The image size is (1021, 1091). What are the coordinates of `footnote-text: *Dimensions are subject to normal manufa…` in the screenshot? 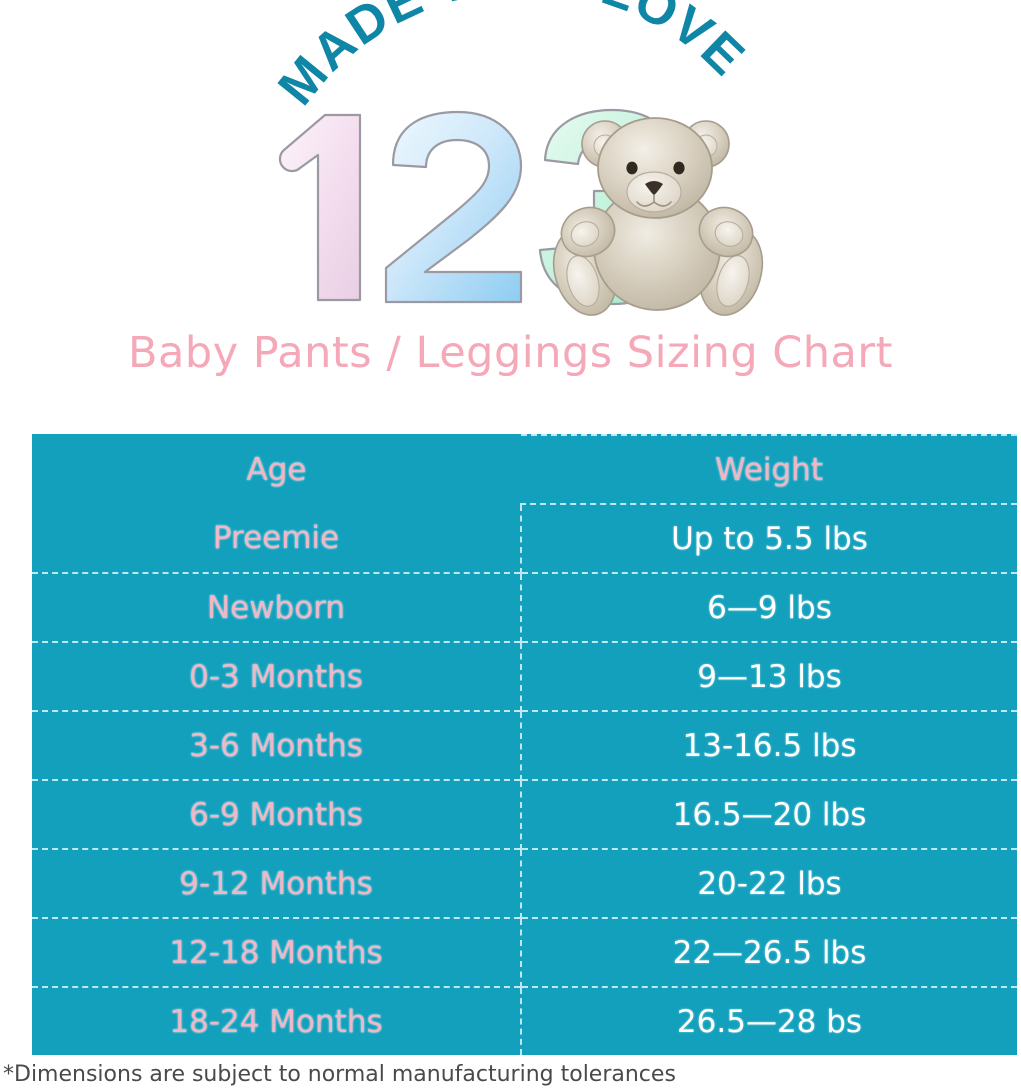 It's located at (339, 1074).